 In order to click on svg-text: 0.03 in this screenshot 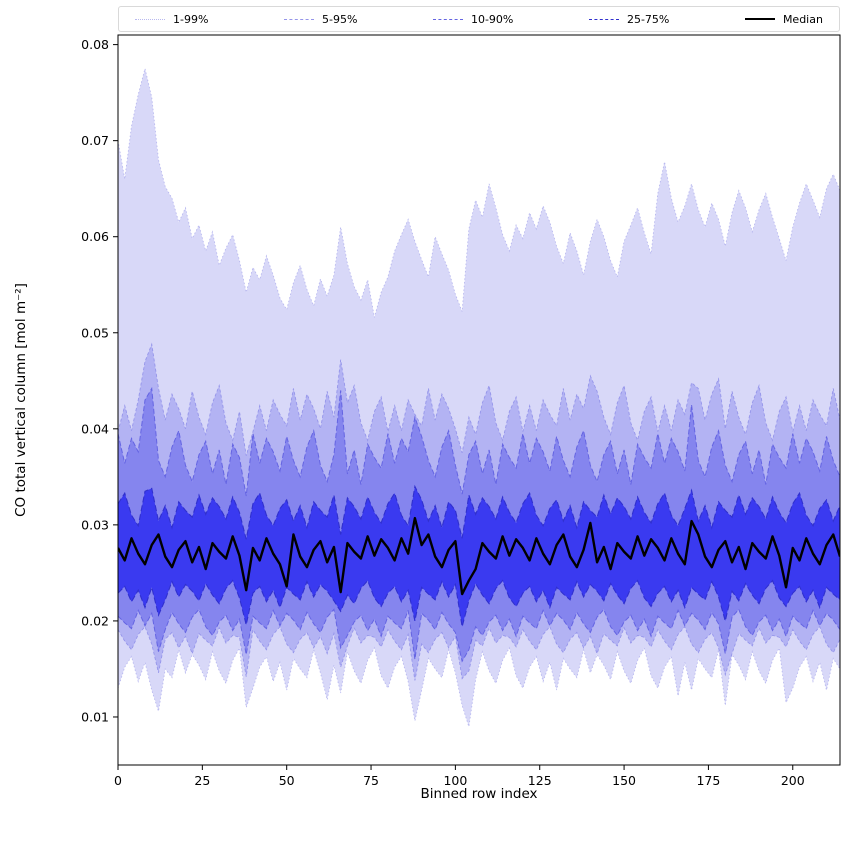, I will do `click(95, 524)`.